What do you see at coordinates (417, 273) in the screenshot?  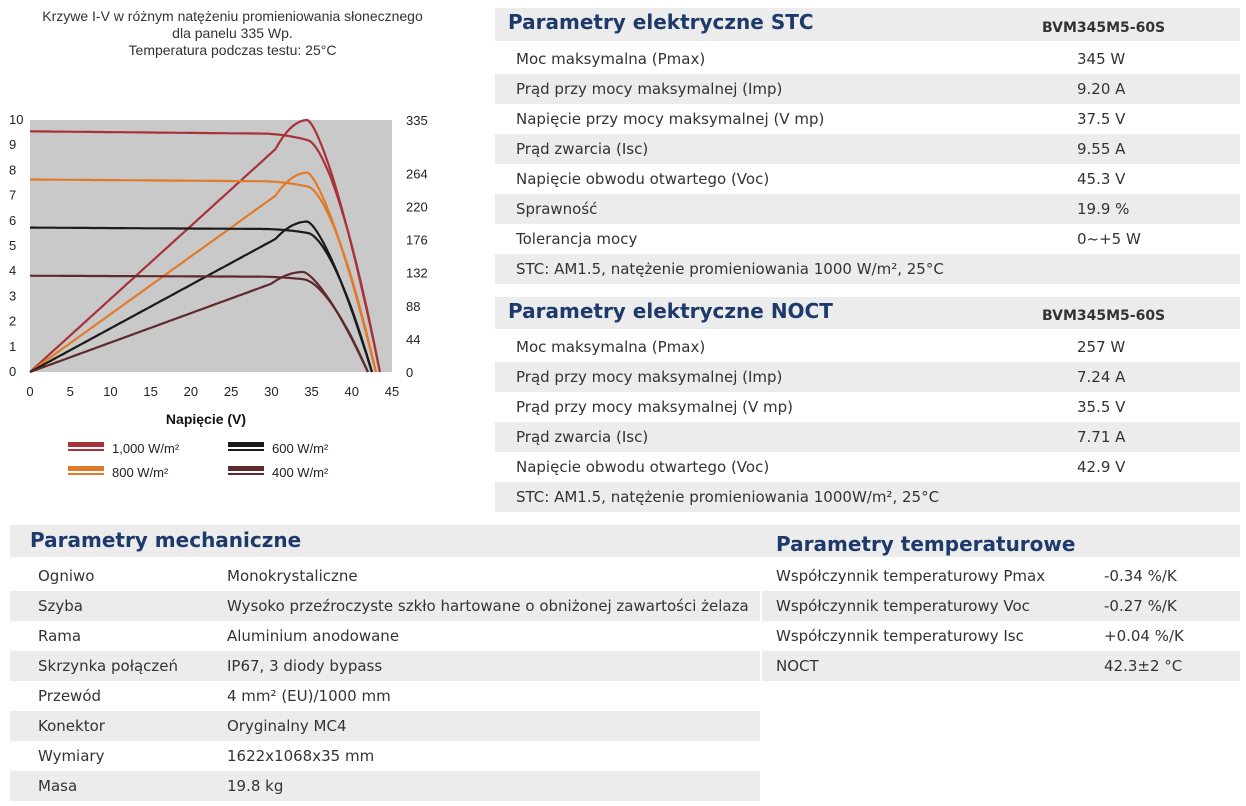 I see `y-right-tick-label: 132` at bounding box center [417, 273].